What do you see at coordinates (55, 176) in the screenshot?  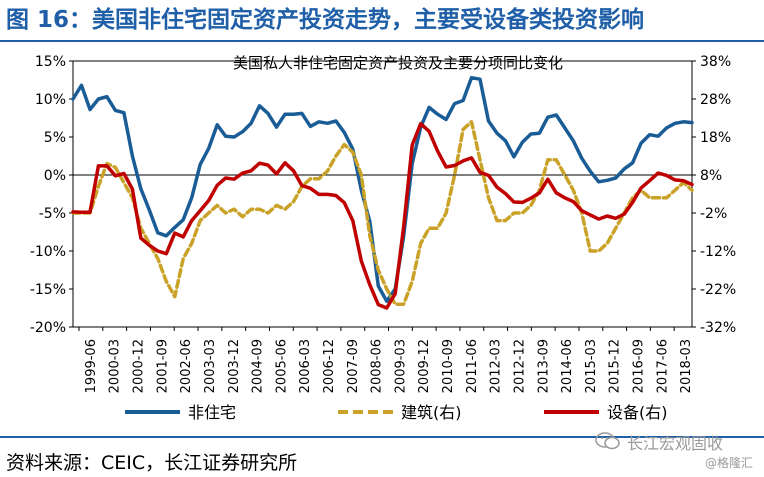 I see `y-left-tick-label: 0%` at bounding box center [55, 176].